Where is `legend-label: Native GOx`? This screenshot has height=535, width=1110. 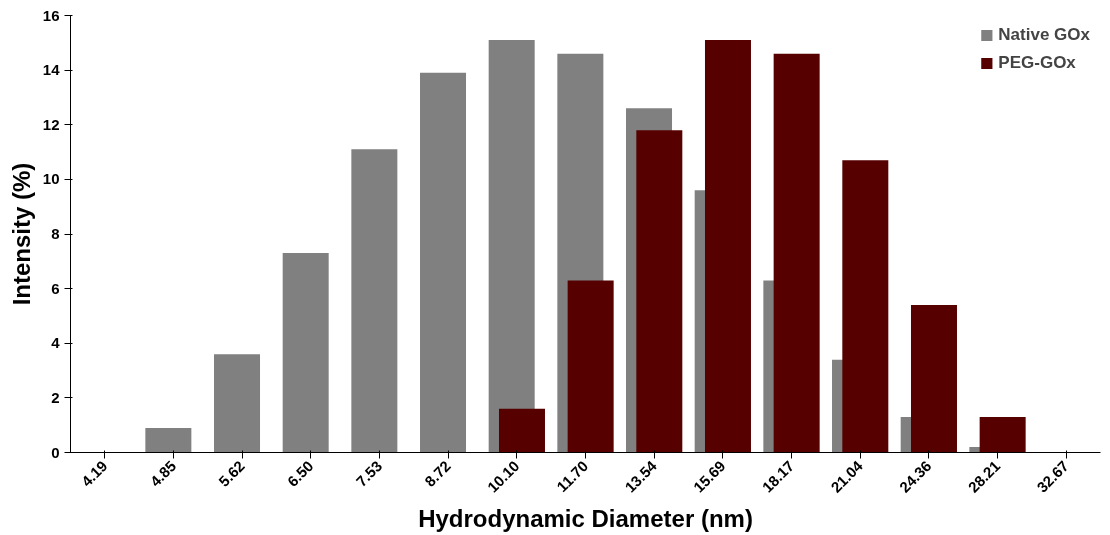 legend-label: Native GOx is located at coordinates (1044, 35).